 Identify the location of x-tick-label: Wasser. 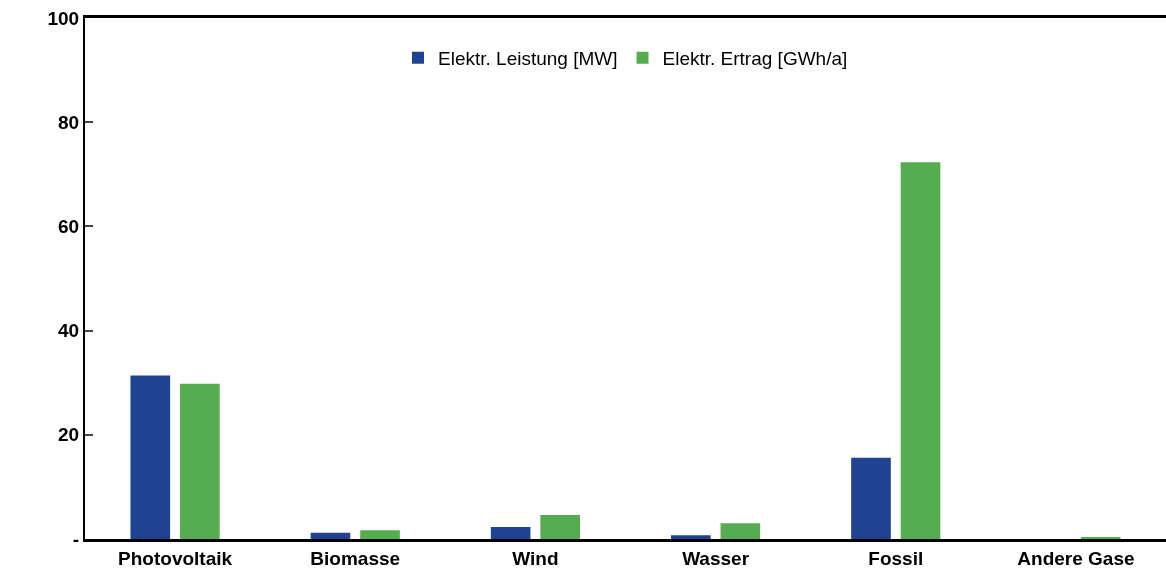
(716, 558).